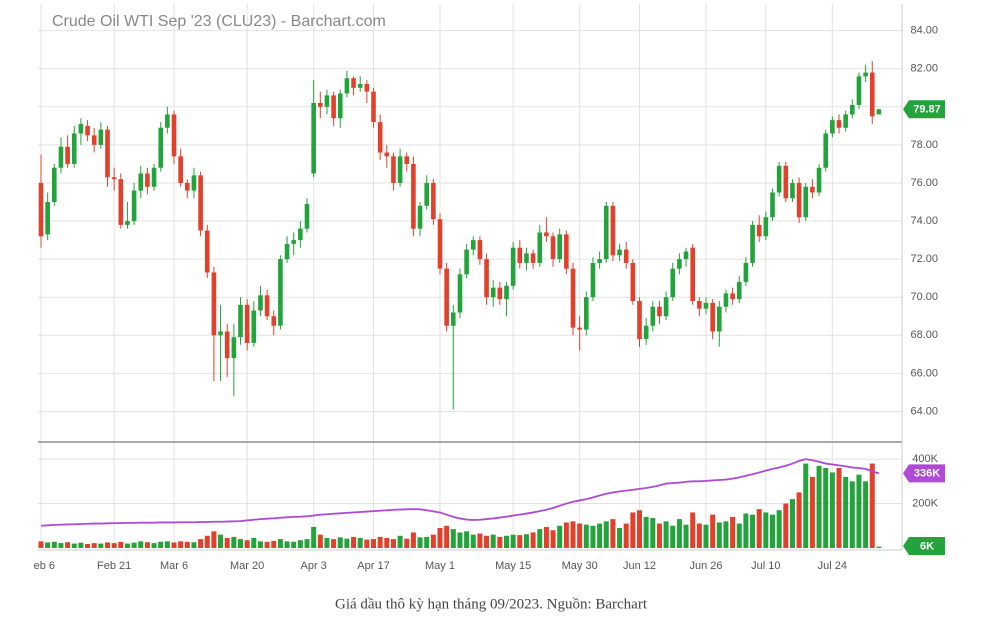 The width and height of the screenshot is (1001, 632). What do you see at coordinates (580, 566) in the screenshot?
I see `x-tick-label: May 30` at bounding box center [580, 566].